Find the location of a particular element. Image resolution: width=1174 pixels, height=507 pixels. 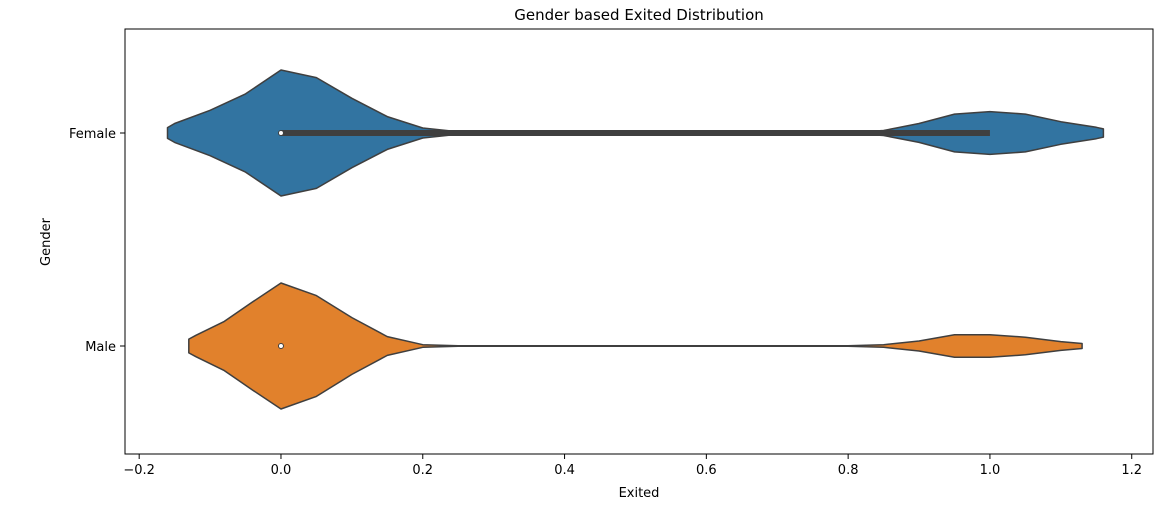

x-tick-label: 0.6 is located at coordinates (706, 470).